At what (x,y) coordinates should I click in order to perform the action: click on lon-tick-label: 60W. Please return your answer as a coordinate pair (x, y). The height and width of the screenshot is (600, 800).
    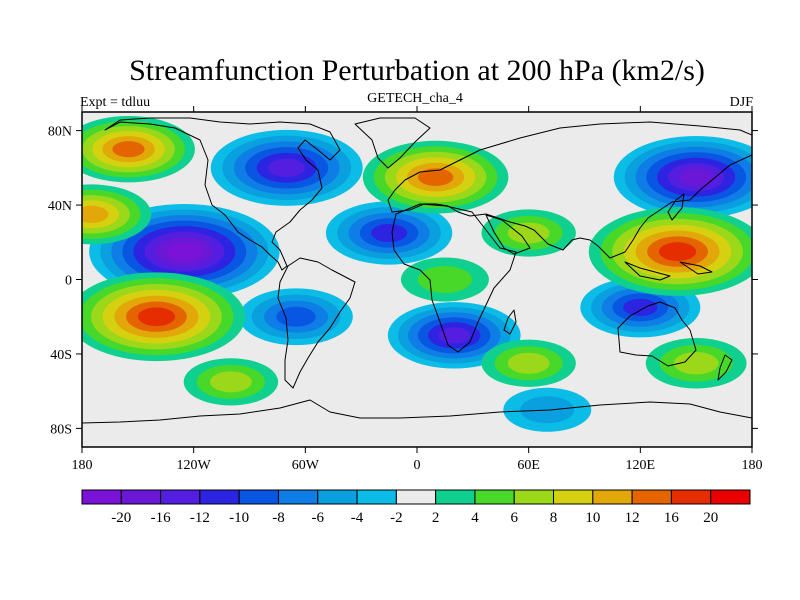
    Looking at the image, I should click on (306, 465).